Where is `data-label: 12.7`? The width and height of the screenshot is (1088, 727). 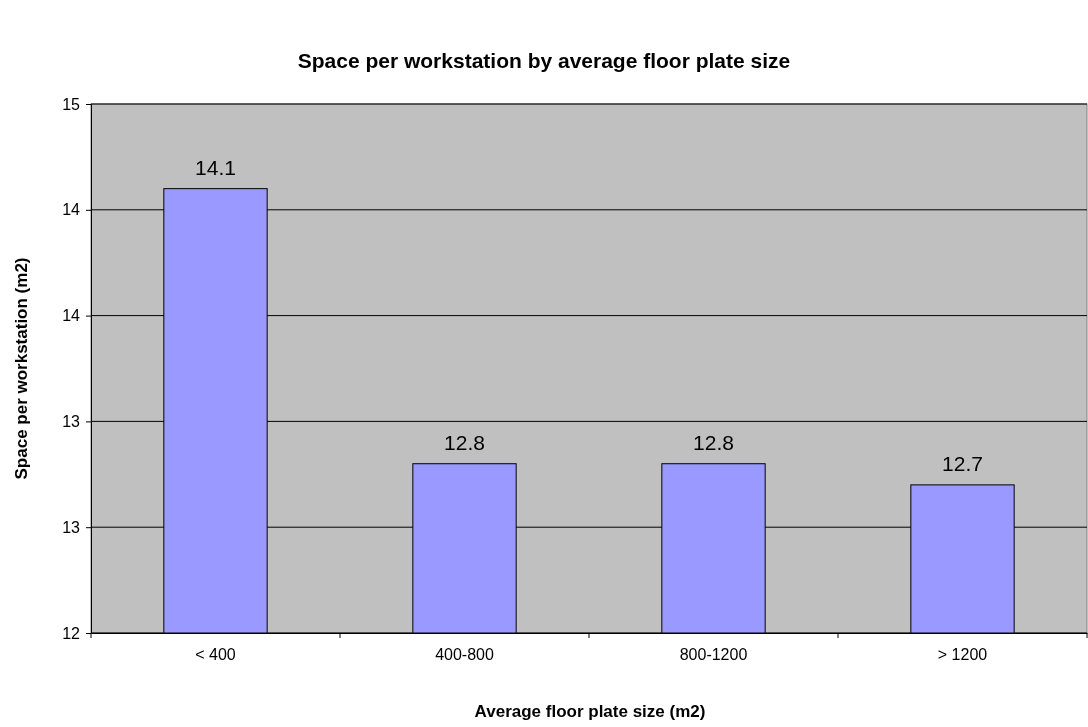 data-label: 12.7 is located at coordinates (962, 463).